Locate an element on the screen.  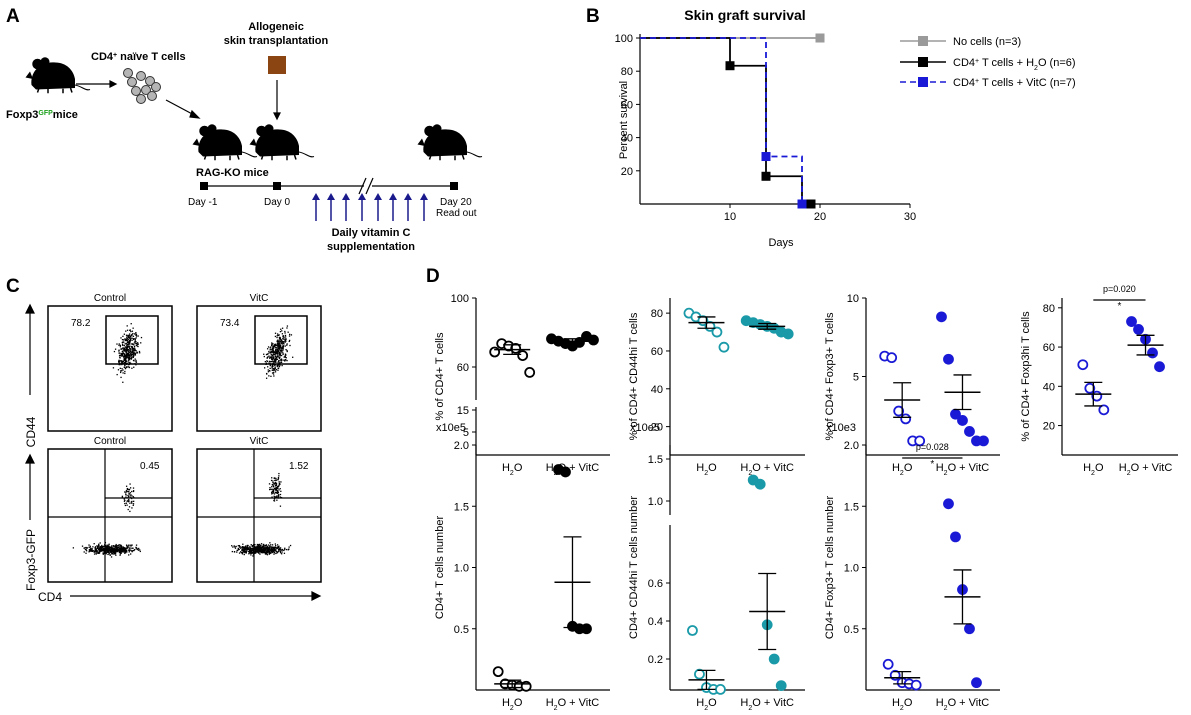
y-tick-label: 20 is located at coordinates (1049, 427).